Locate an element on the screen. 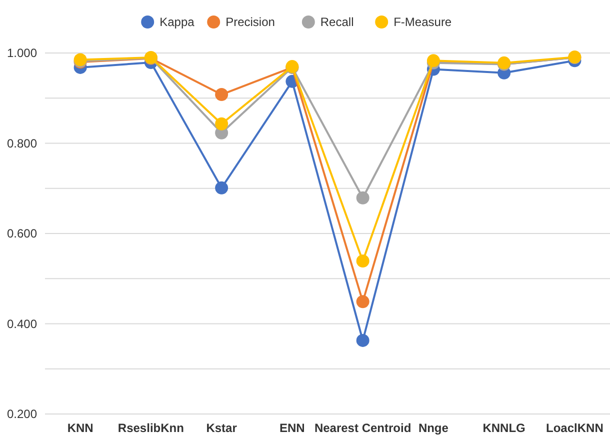  y-tick-label: 0.200 is located at coordinates (22, 414).